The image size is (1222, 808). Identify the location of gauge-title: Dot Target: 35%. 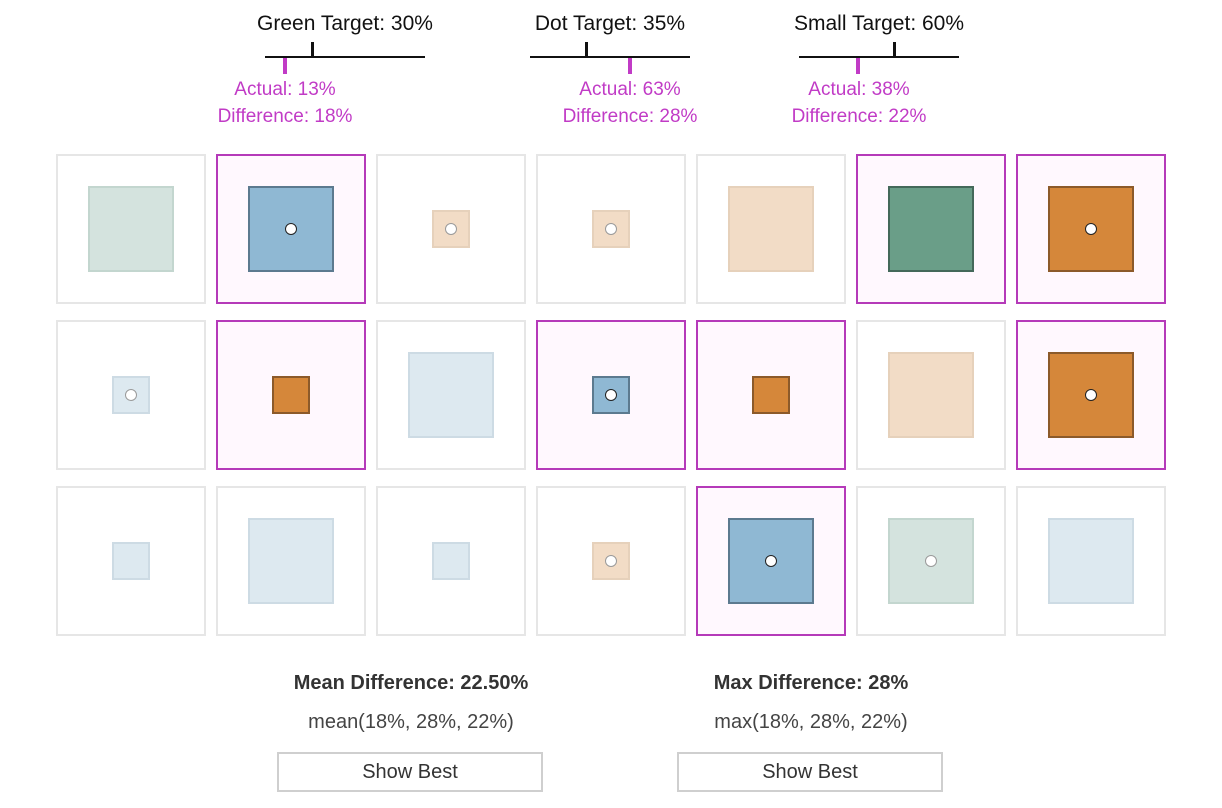
(610, 23).